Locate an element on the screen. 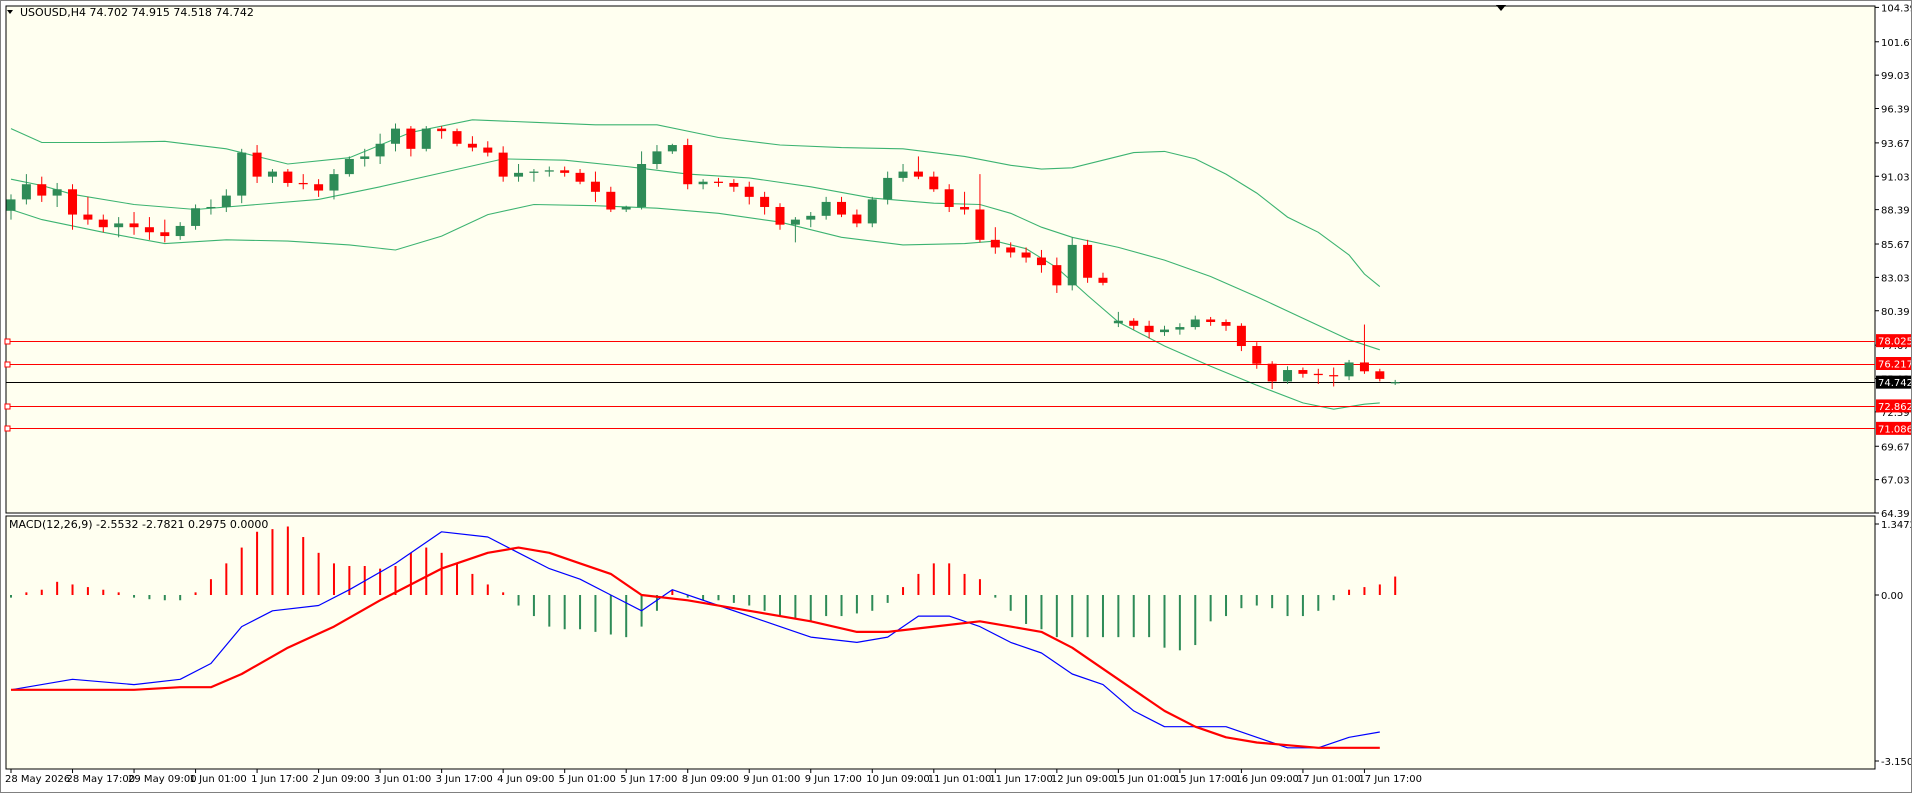  time-tick-label: 11 Jun 01:00 is located at coordinates (960, 779).